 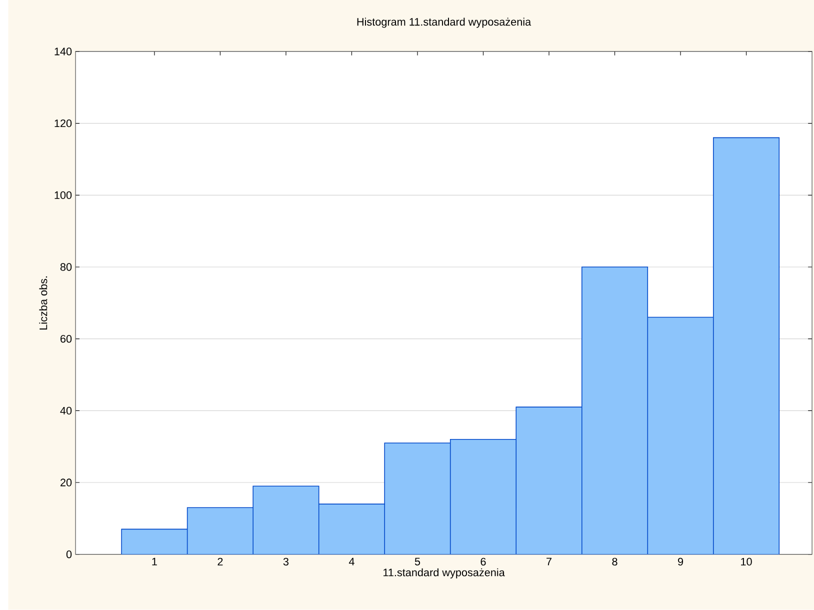 I want to click on x-tick-label: 8, so click(x=615, y=562).